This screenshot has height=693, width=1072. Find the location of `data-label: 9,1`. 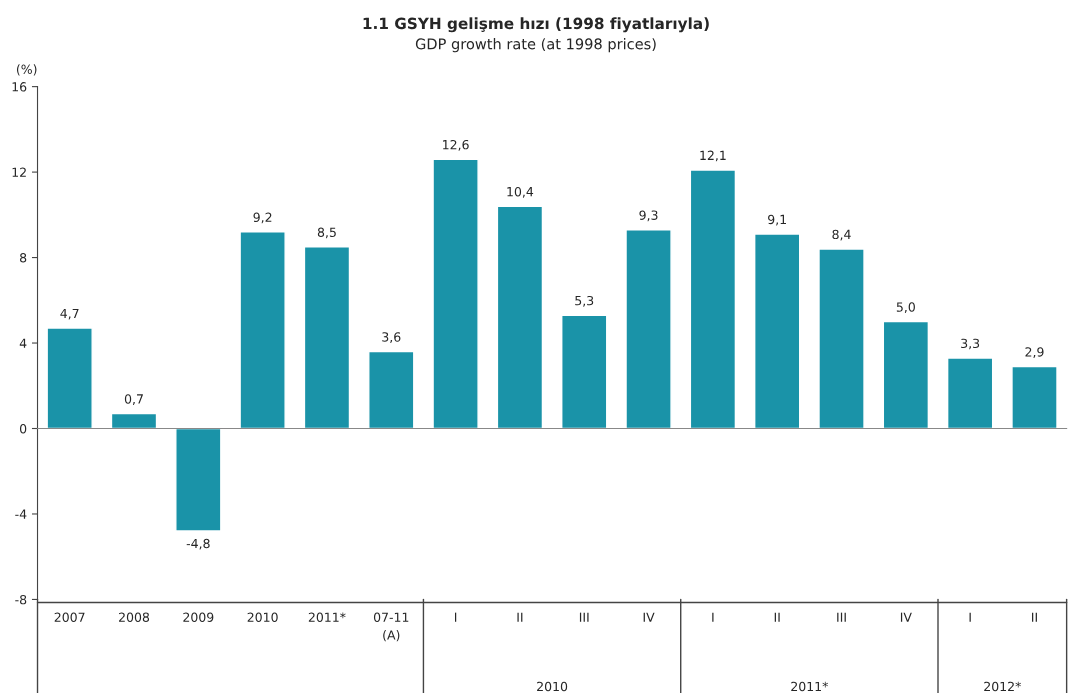

data-label: 9,1 is located at coordinates (777, 220).